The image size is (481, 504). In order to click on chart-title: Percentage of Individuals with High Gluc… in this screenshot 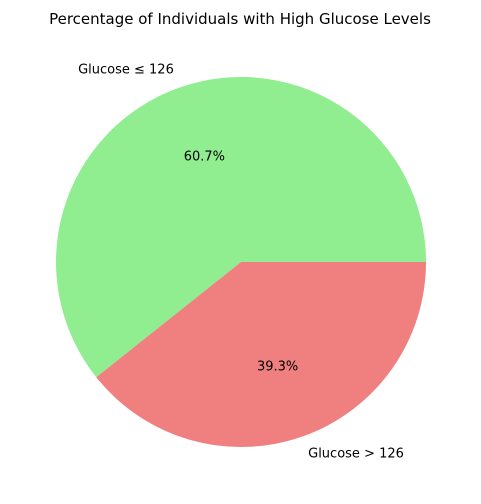, I will do `click(240, 19)`.